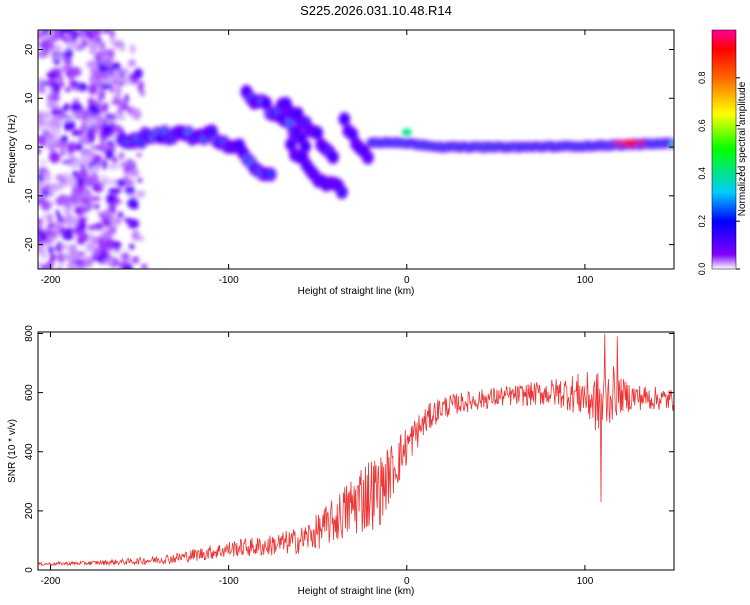 Image resolution: width=750 pixels, height=605 pixels. I want to click on spectrogram-y-label: Frequency (Hz), so click(12, 149).